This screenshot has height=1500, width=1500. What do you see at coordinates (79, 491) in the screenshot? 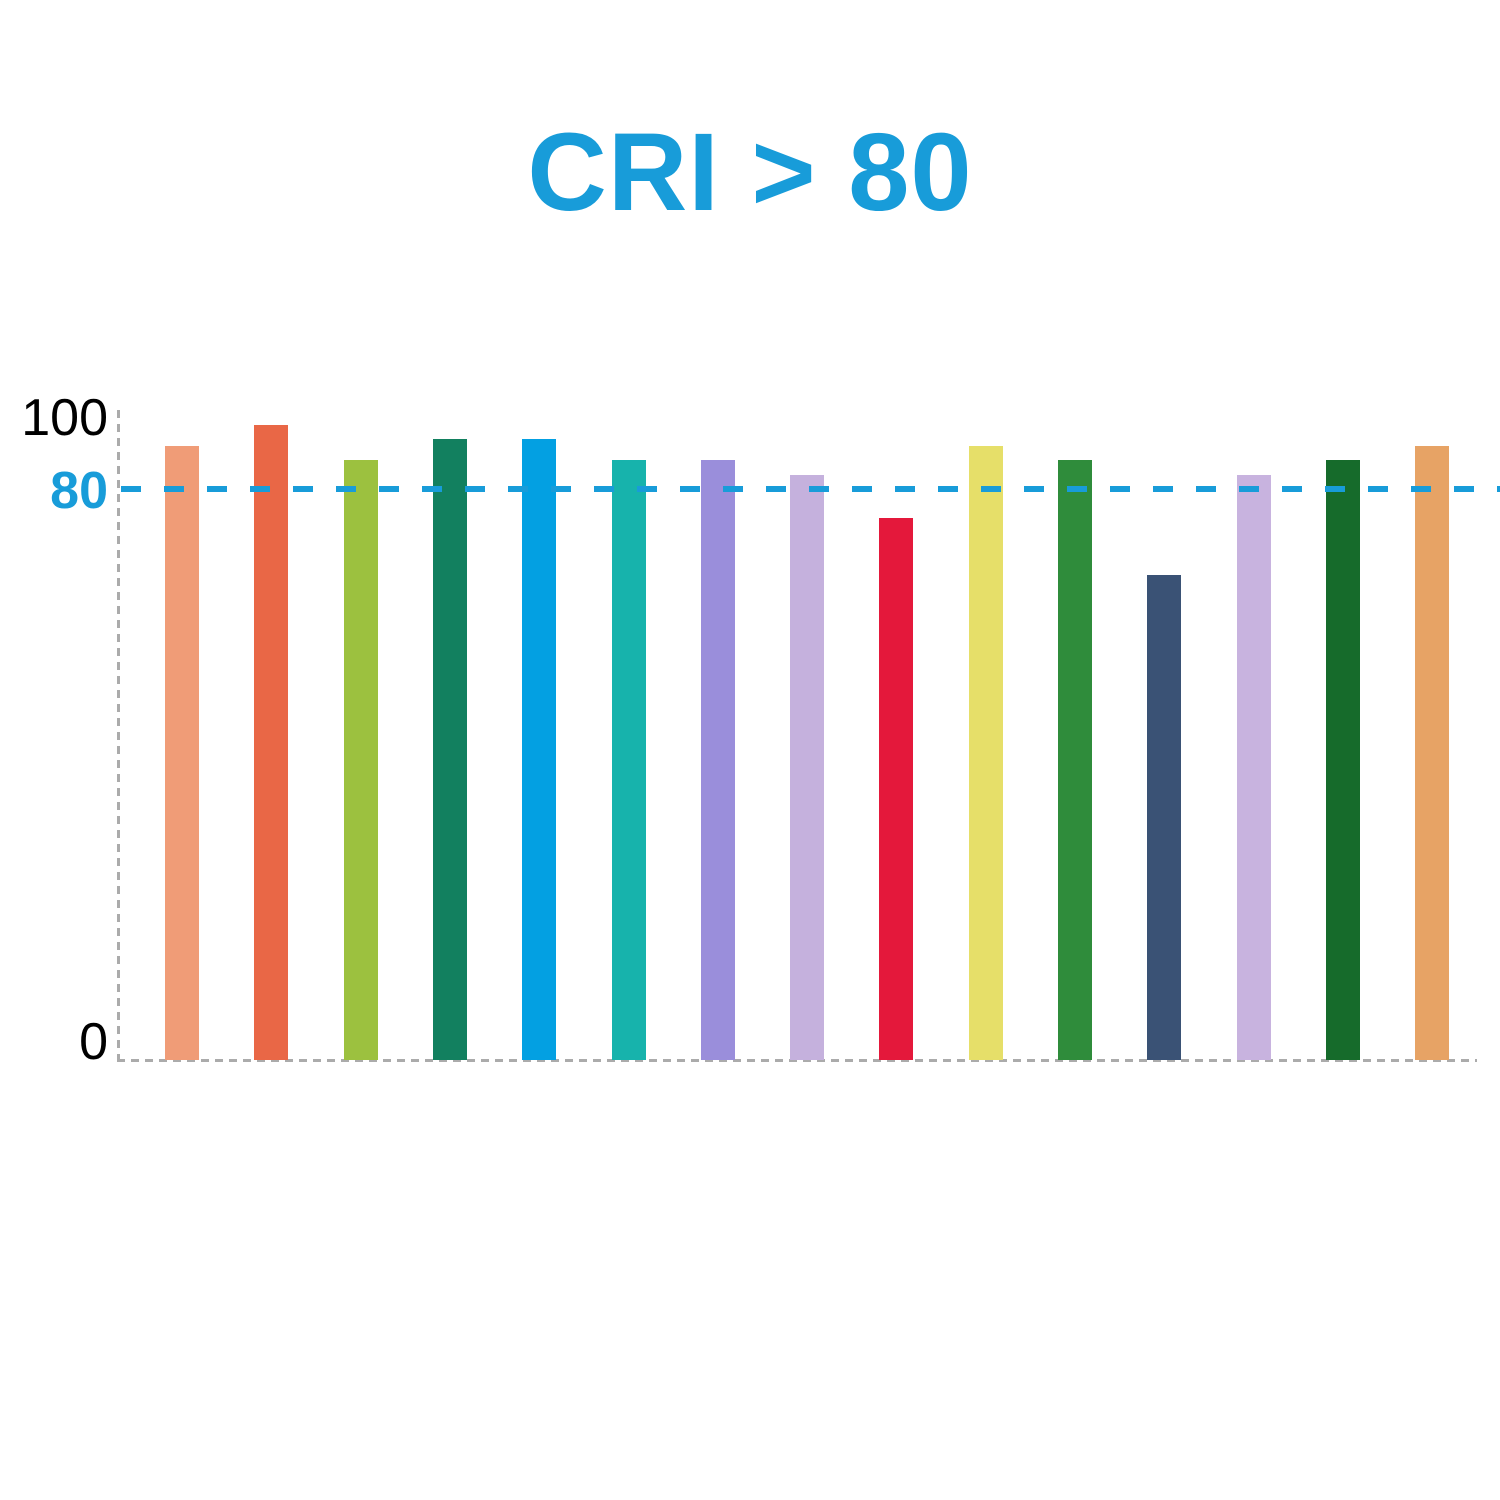
I see `y-axis-label-80: 80` at bounding box center [79, 491].